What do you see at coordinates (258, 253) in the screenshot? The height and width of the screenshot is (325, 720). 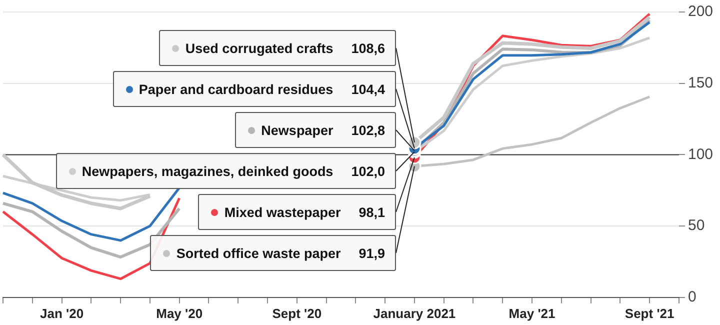 I see `legend-label: Sorted office waste paper` at bounding box center [258, 253].